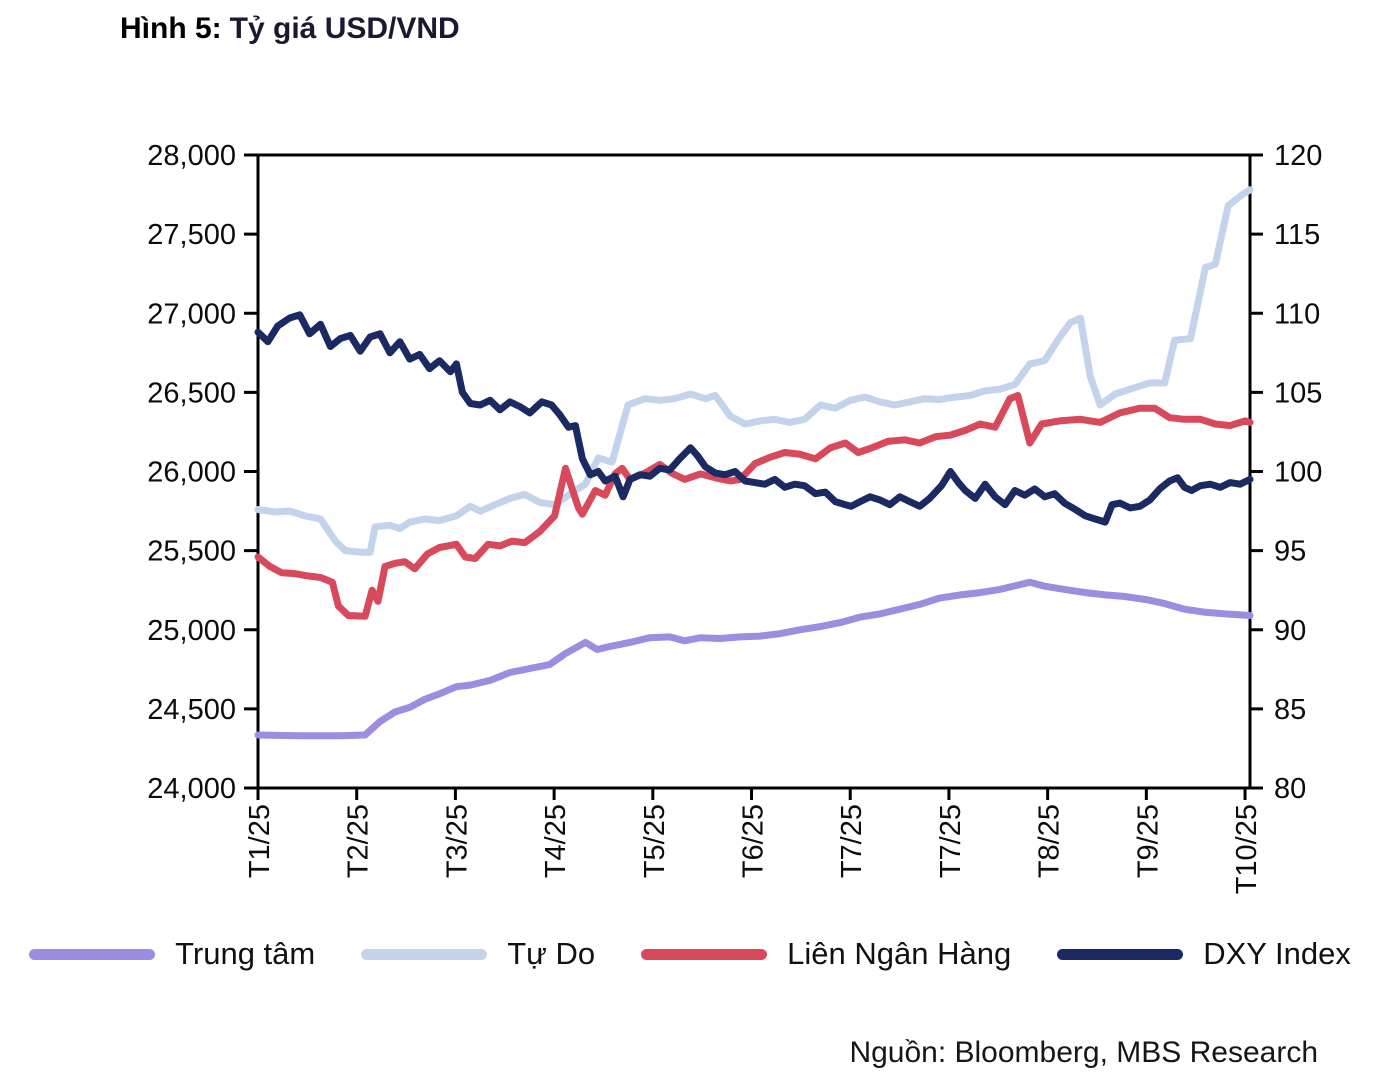 The image size is (1380, 1086). I want to click on source-note: Nguồn: Bloomberg, MBS Research, so click(1083, 1052).